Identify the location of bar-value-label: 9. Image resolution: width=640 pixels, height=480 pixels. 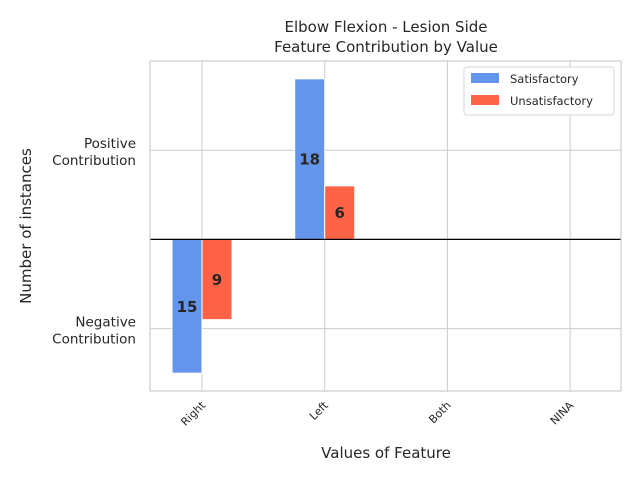
(217, 280).